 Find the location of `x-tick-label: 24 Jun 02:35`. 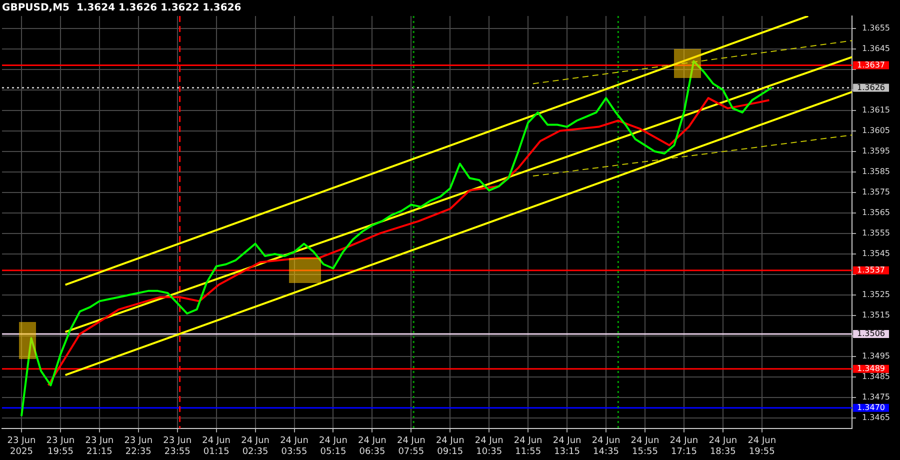

x-tick-label: 24 Jun 02:35 is located at coordinates (255, 446).